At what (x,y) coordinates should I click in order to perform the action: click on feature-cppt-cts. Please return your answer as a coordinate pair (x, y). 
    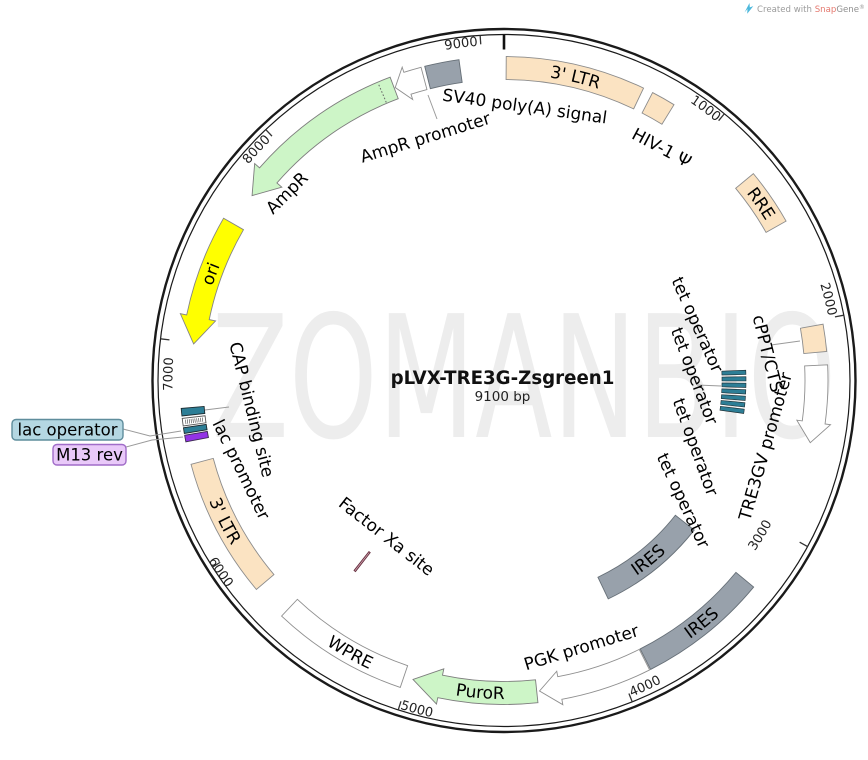
    Looking at the image, I should click on (813, 339).